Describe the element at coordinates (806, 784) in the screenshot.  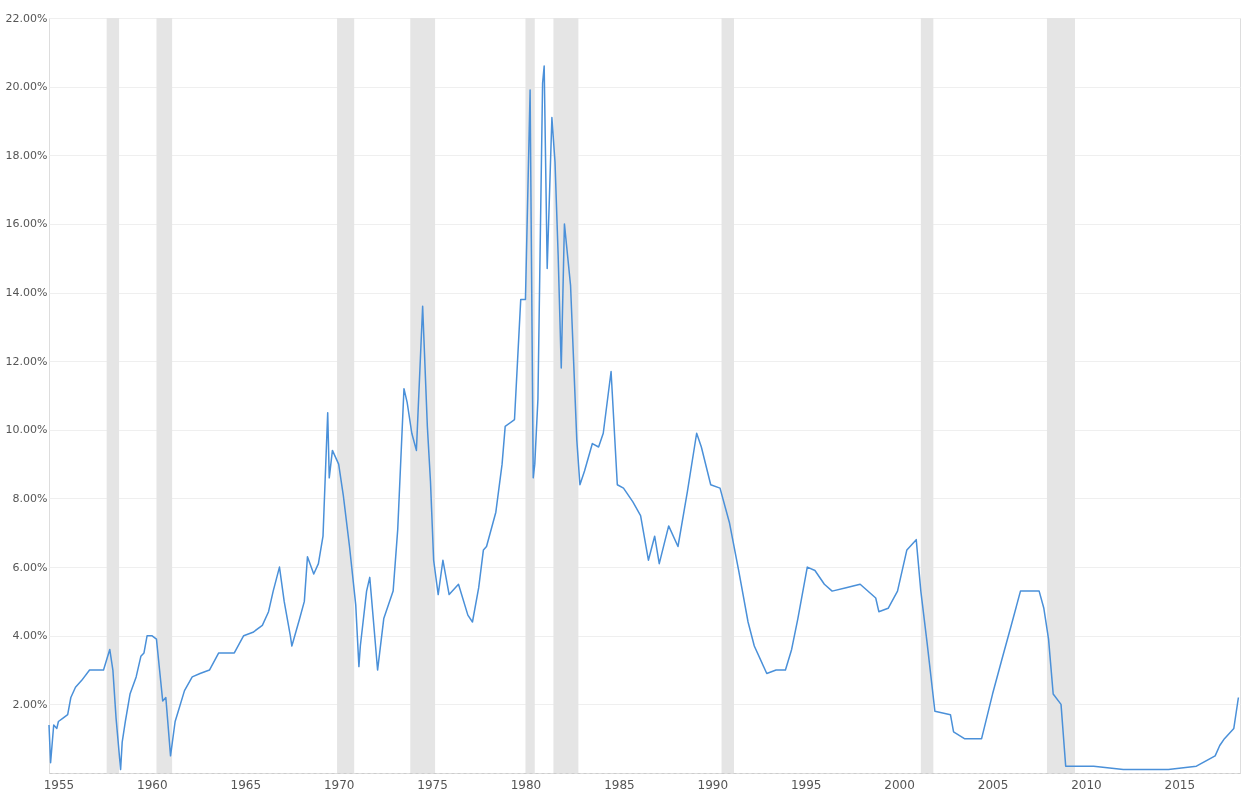
I see `x-tick-label: 1995` at that location.